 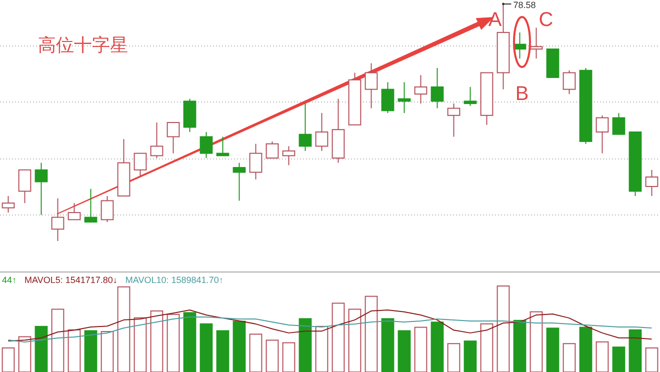 I want to click on text: MAVOL5: 1541717.80↓, so click(x=71, y=280).